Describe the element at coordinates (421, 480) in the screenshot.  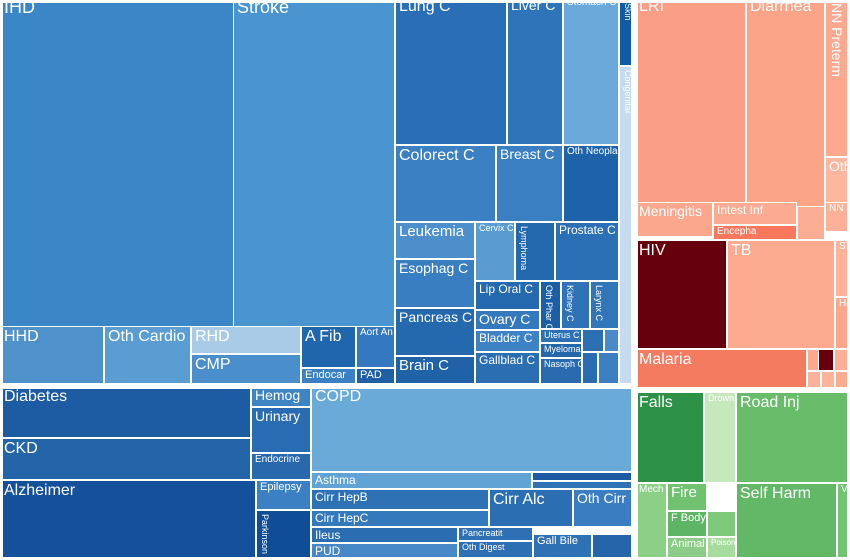
I see `treemap-tile-asthma: Asthma` at that location.